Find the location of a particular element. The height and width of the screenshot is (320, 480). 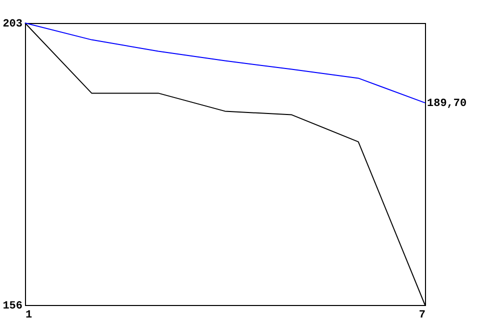

annotation: 189,70 is located at coordinates (447, 104).